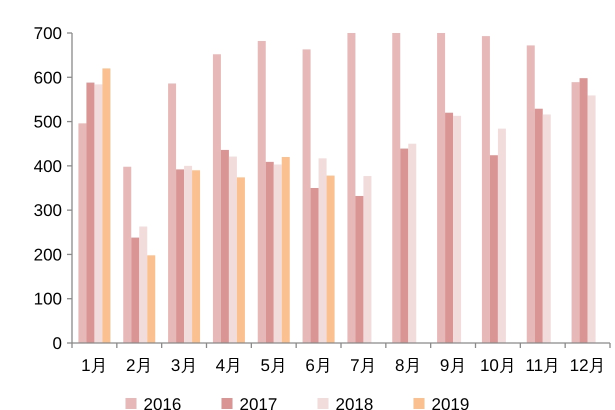 The image size is (615, 410). Describe the element at coordinates (163, 402) in the screenshot. I see `legend-label: 2016` at that location.